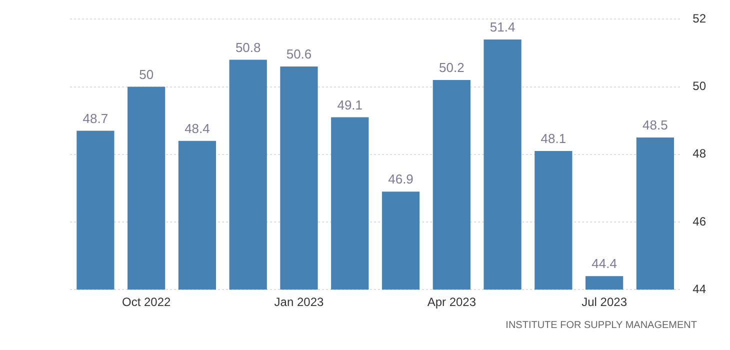  Describe the element at coordinates (248, 47) in the screenshot. I see `data-label: 50.8` at that location.